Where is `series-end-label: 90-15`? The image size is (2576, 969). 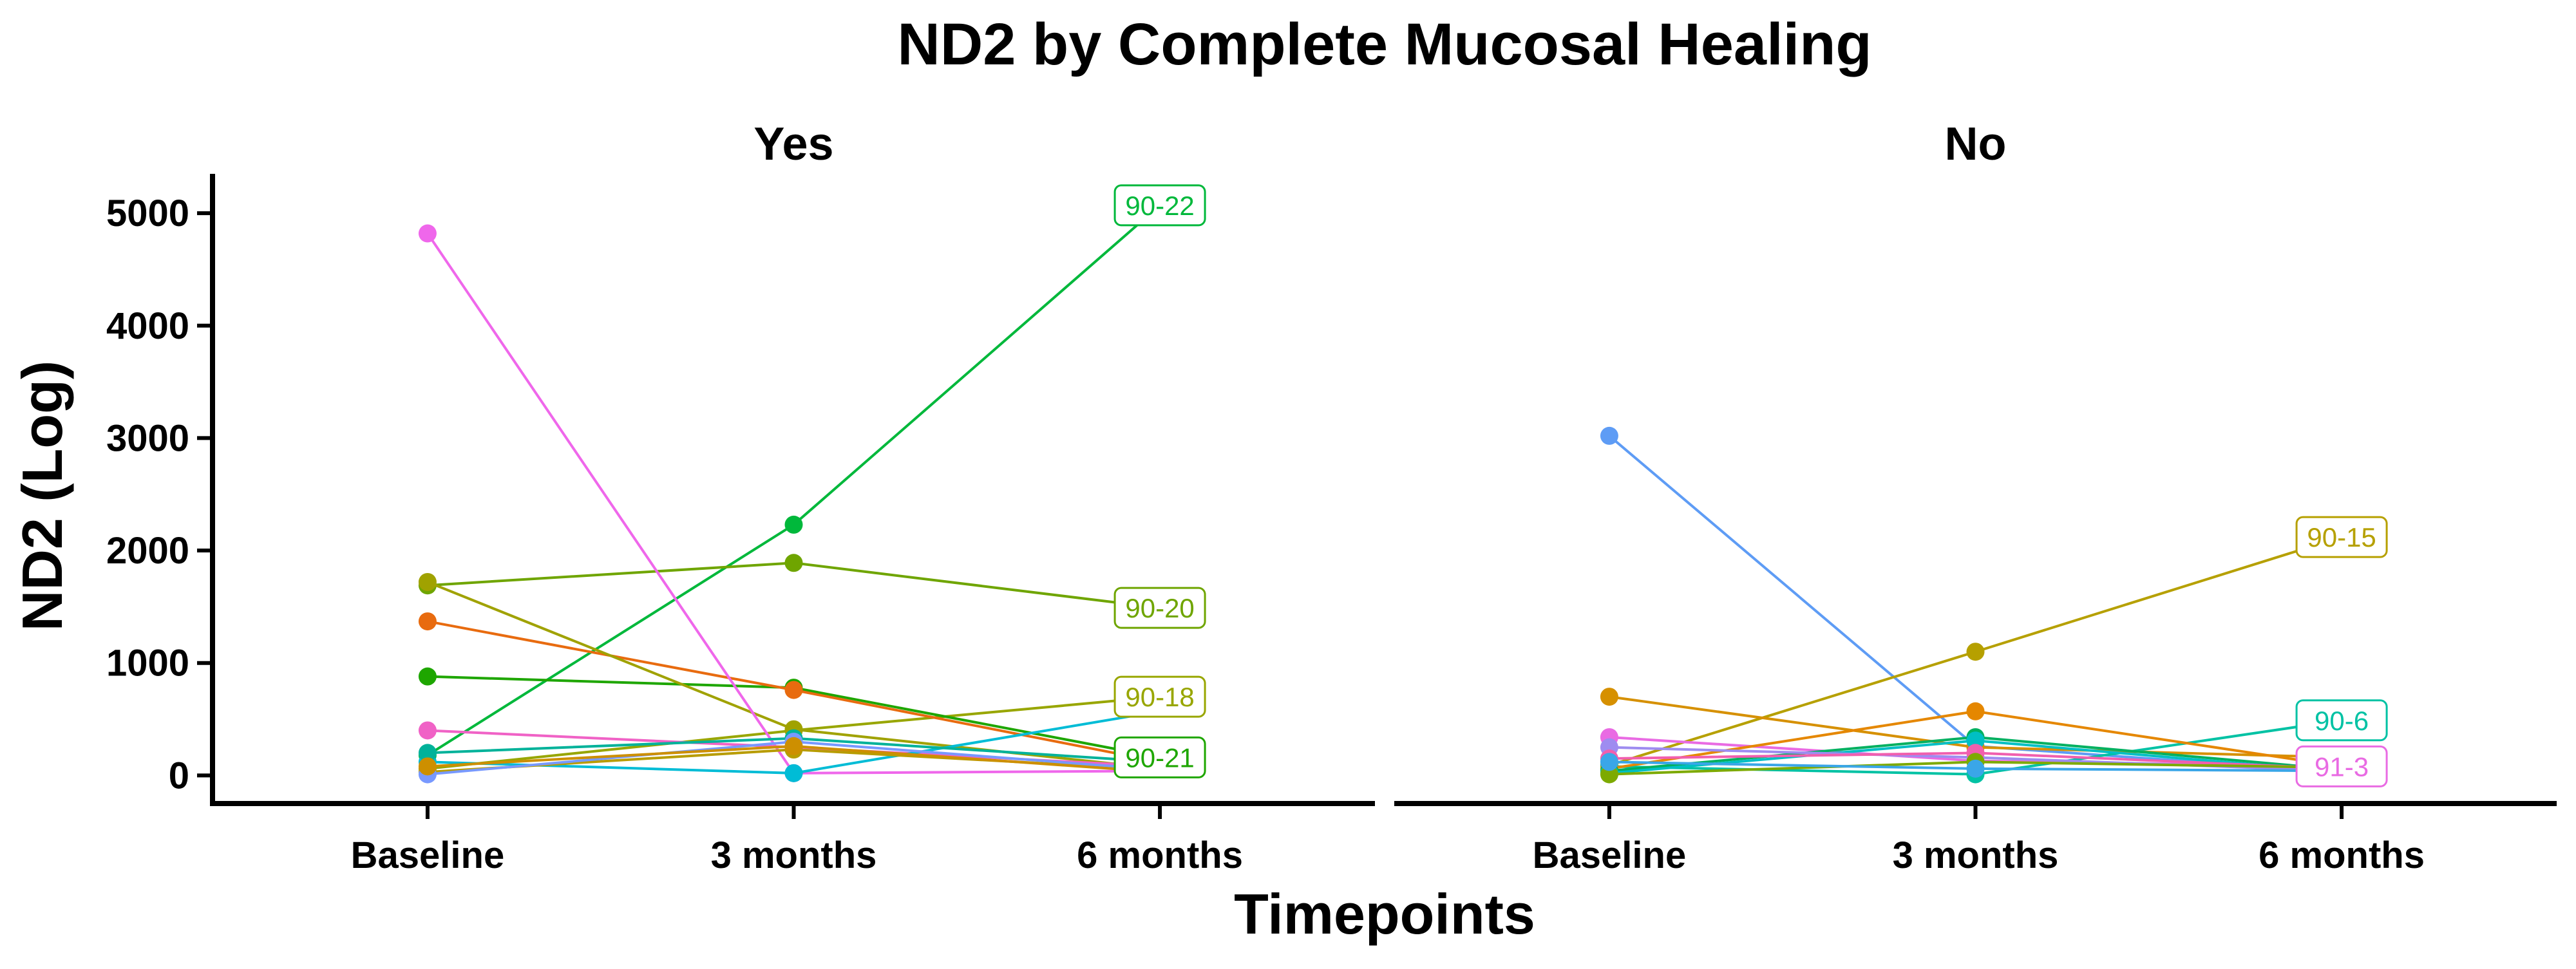 series-end-label: 90-15 is located at coordinates (2341, 537).